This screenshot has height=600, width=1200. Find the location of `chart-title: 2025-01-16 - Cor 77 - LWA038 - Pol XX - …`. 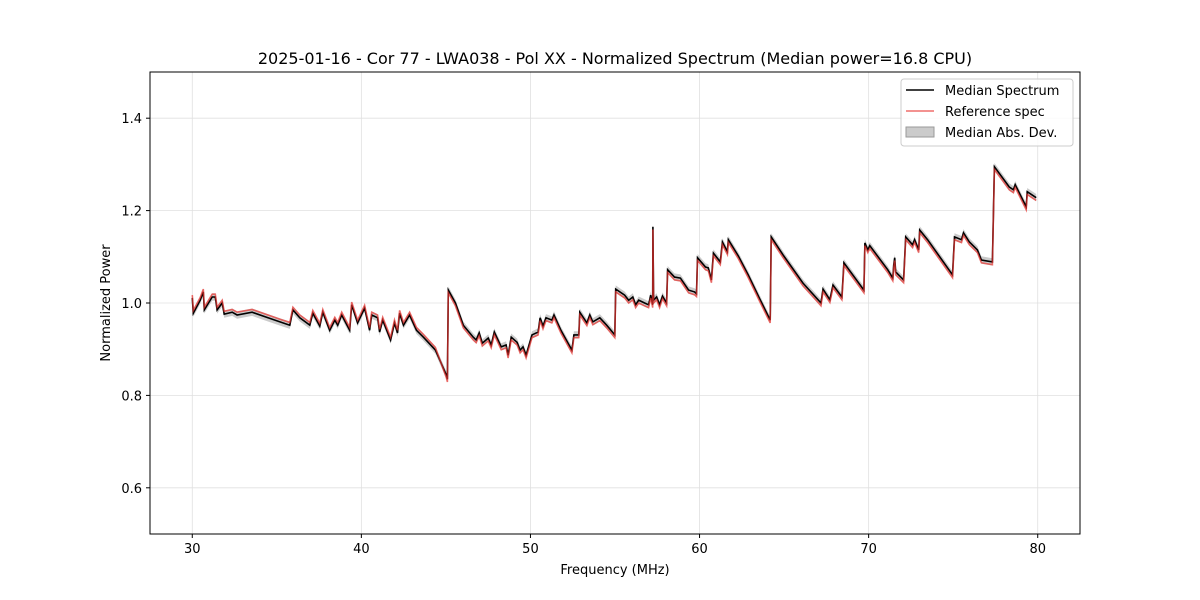

chart-title: 2025-01-16 - Cor 77 - LWA038 - Pol XX - … is located at coordinates (615, 58).